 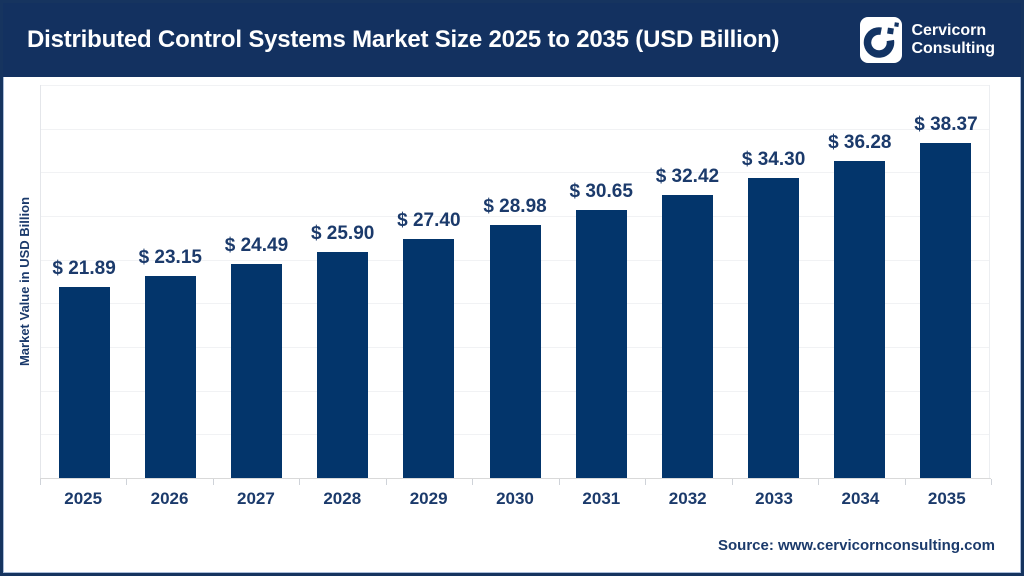 I want to click on bar-slot: $ 30.65, so click(x=601, y=329).